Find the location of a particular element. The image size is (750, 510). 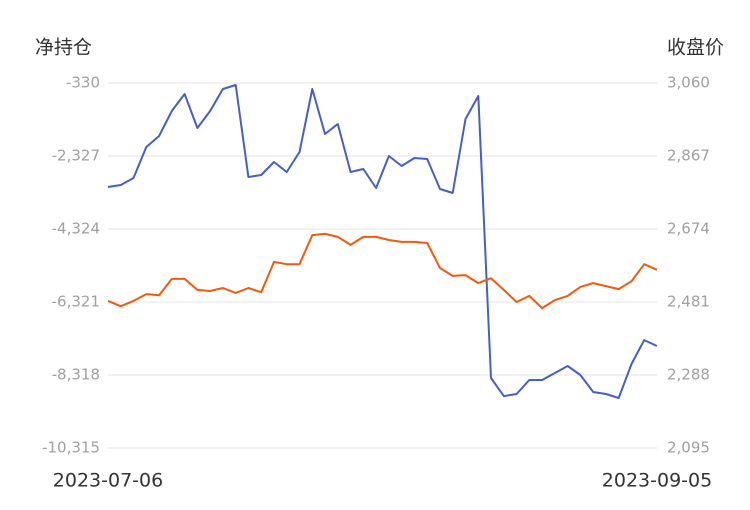

x-tick-label: 2023-07-06 is located at coordinates (108, 481).